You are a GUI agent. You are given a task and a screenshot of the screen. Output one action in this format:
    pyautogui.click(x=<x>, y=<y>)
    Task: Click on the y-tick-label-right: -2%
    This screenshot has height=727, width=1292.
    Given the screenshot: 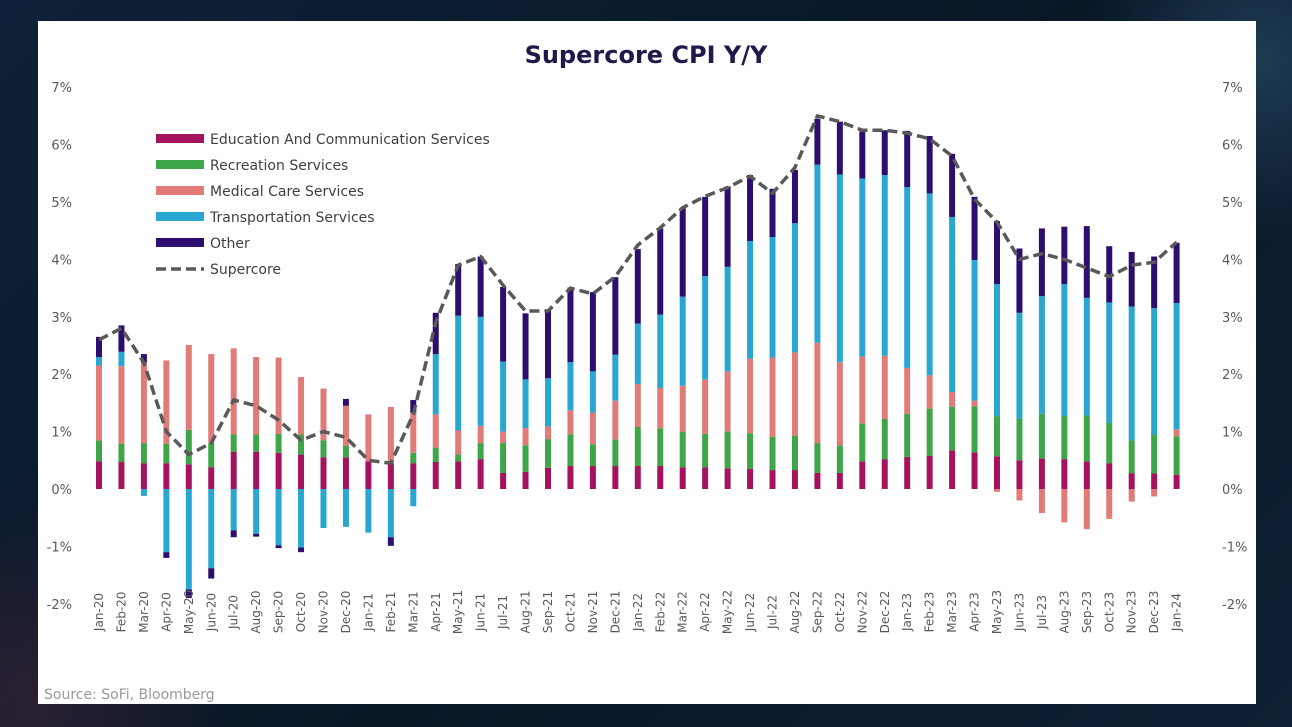 What is the action you would take?
    pyautogui.click(x=1234, y=605)
    